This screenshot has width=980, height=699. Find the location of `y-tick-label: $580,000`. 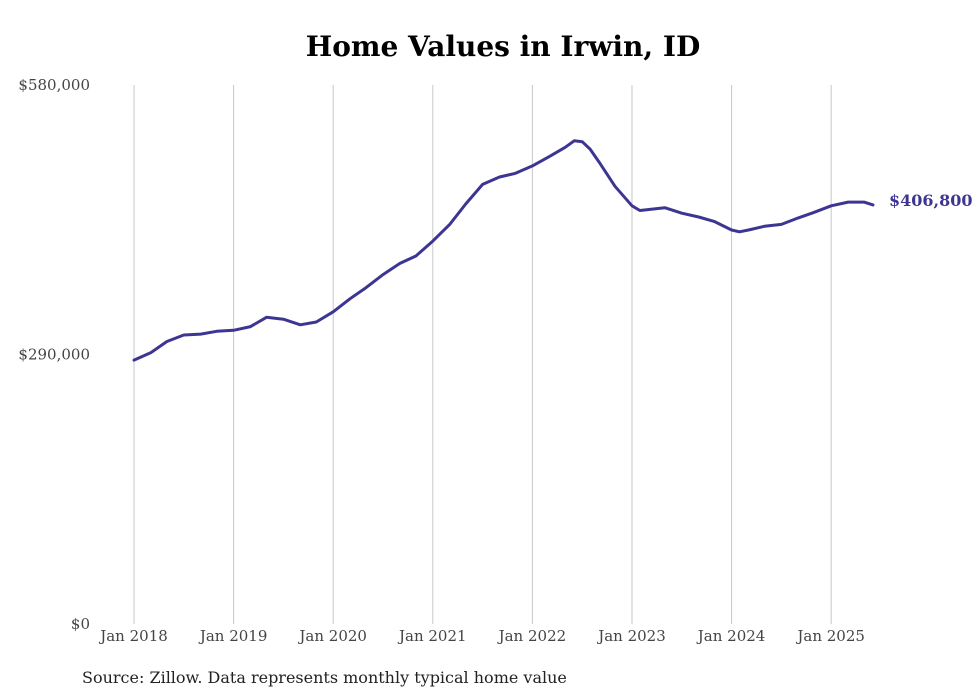

y-tick-label: $580,000 is located at coordinates (54, 85).